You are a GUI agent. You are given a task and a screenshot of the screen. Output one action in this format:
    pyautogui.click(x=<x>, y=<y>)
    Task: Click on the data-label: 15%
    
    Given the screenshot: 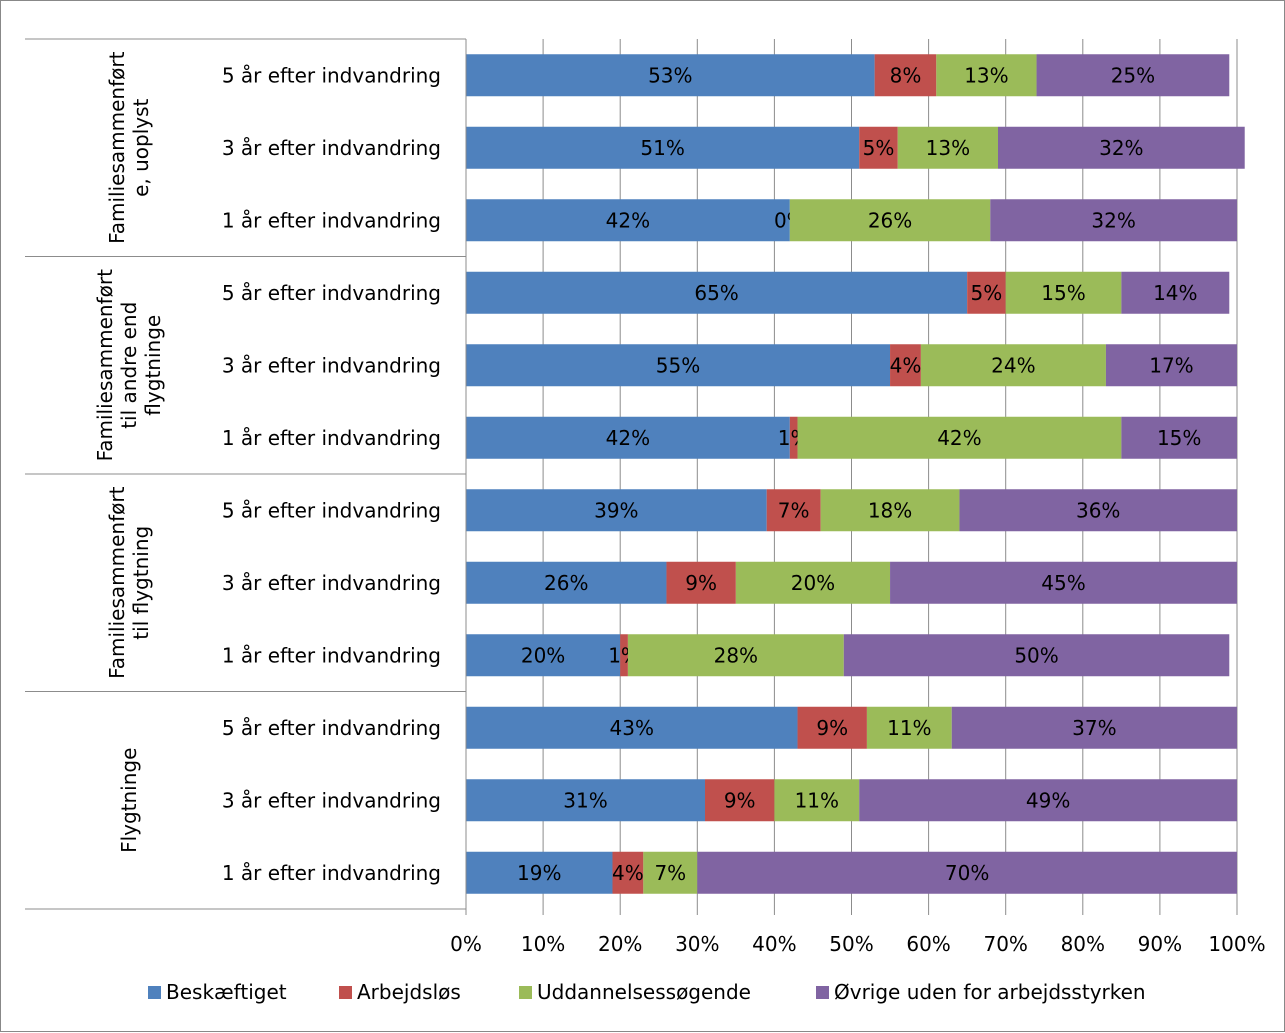 What is the action you would take?
    pyautogui.click(x=1179, y=438)
    